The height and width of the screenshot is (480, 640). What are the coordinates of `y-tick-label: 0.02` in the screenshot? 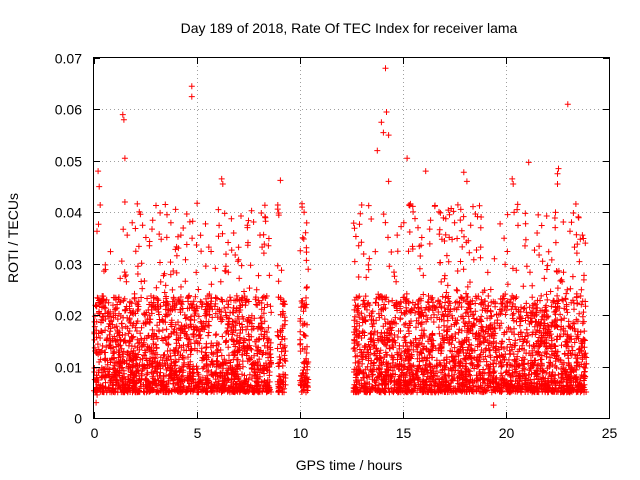 It's located at (68, 316).